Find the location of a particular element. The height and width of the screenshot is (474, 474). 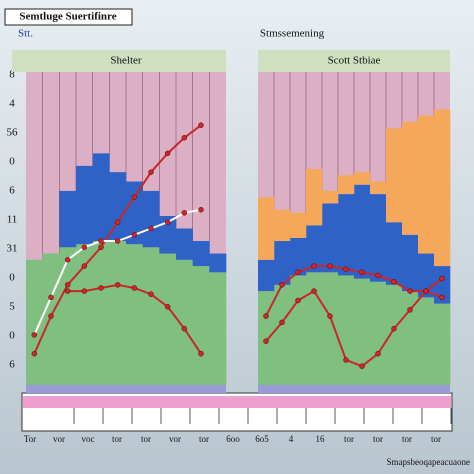

footer: Smapsbeoqapeacuaone is located at coordinates (428, 462).